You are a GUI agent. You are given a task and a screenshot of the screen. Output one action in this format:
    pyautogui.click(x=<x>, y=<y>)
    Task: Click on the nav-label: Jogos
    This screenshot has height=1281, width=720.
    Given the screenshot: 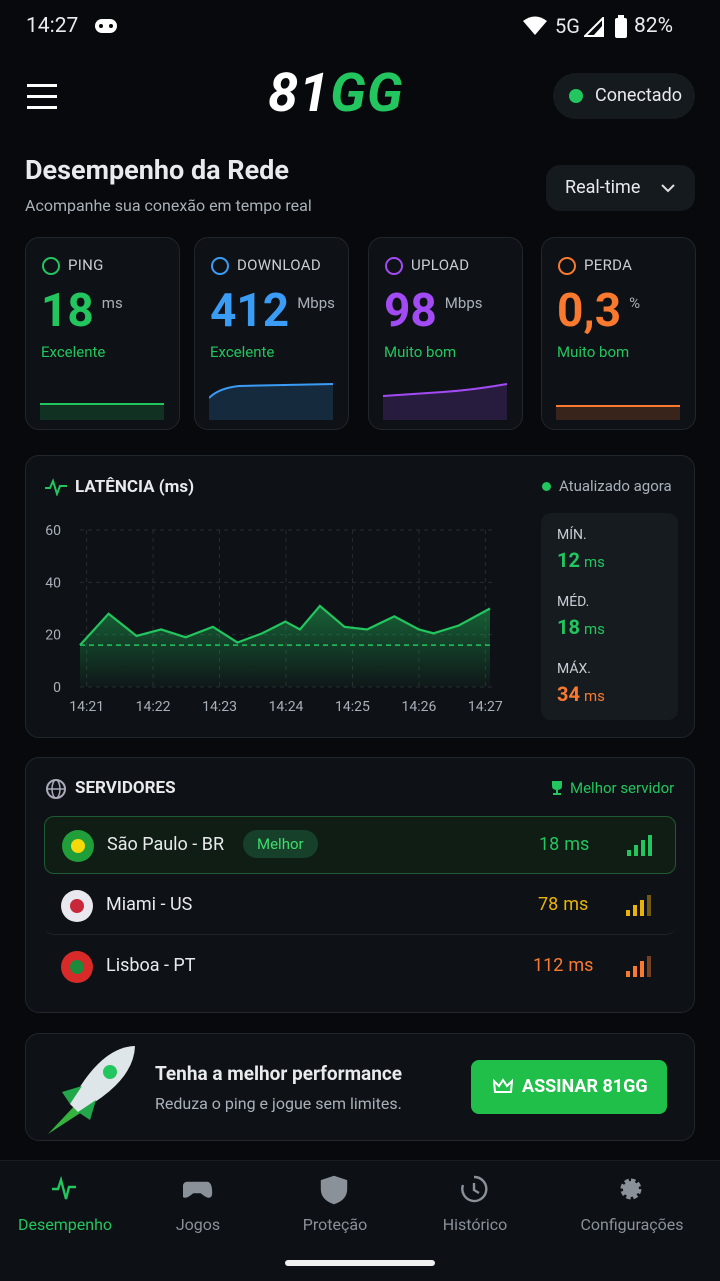 What is the action you would take?
    pyautogui.click(x=198, y=1224)
    